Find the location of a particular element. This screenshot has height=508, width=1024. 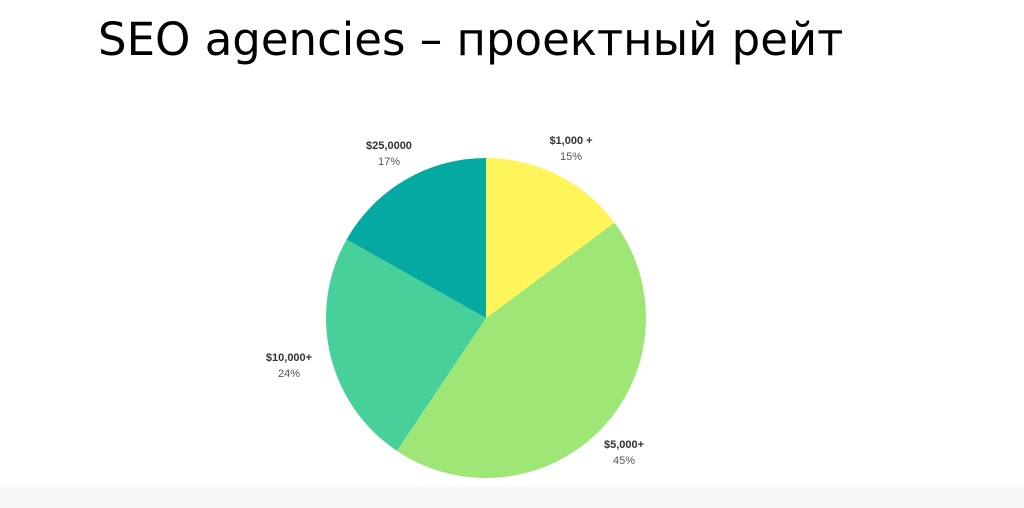

slice-value-label: 17% is located at coordinates (389, 162).